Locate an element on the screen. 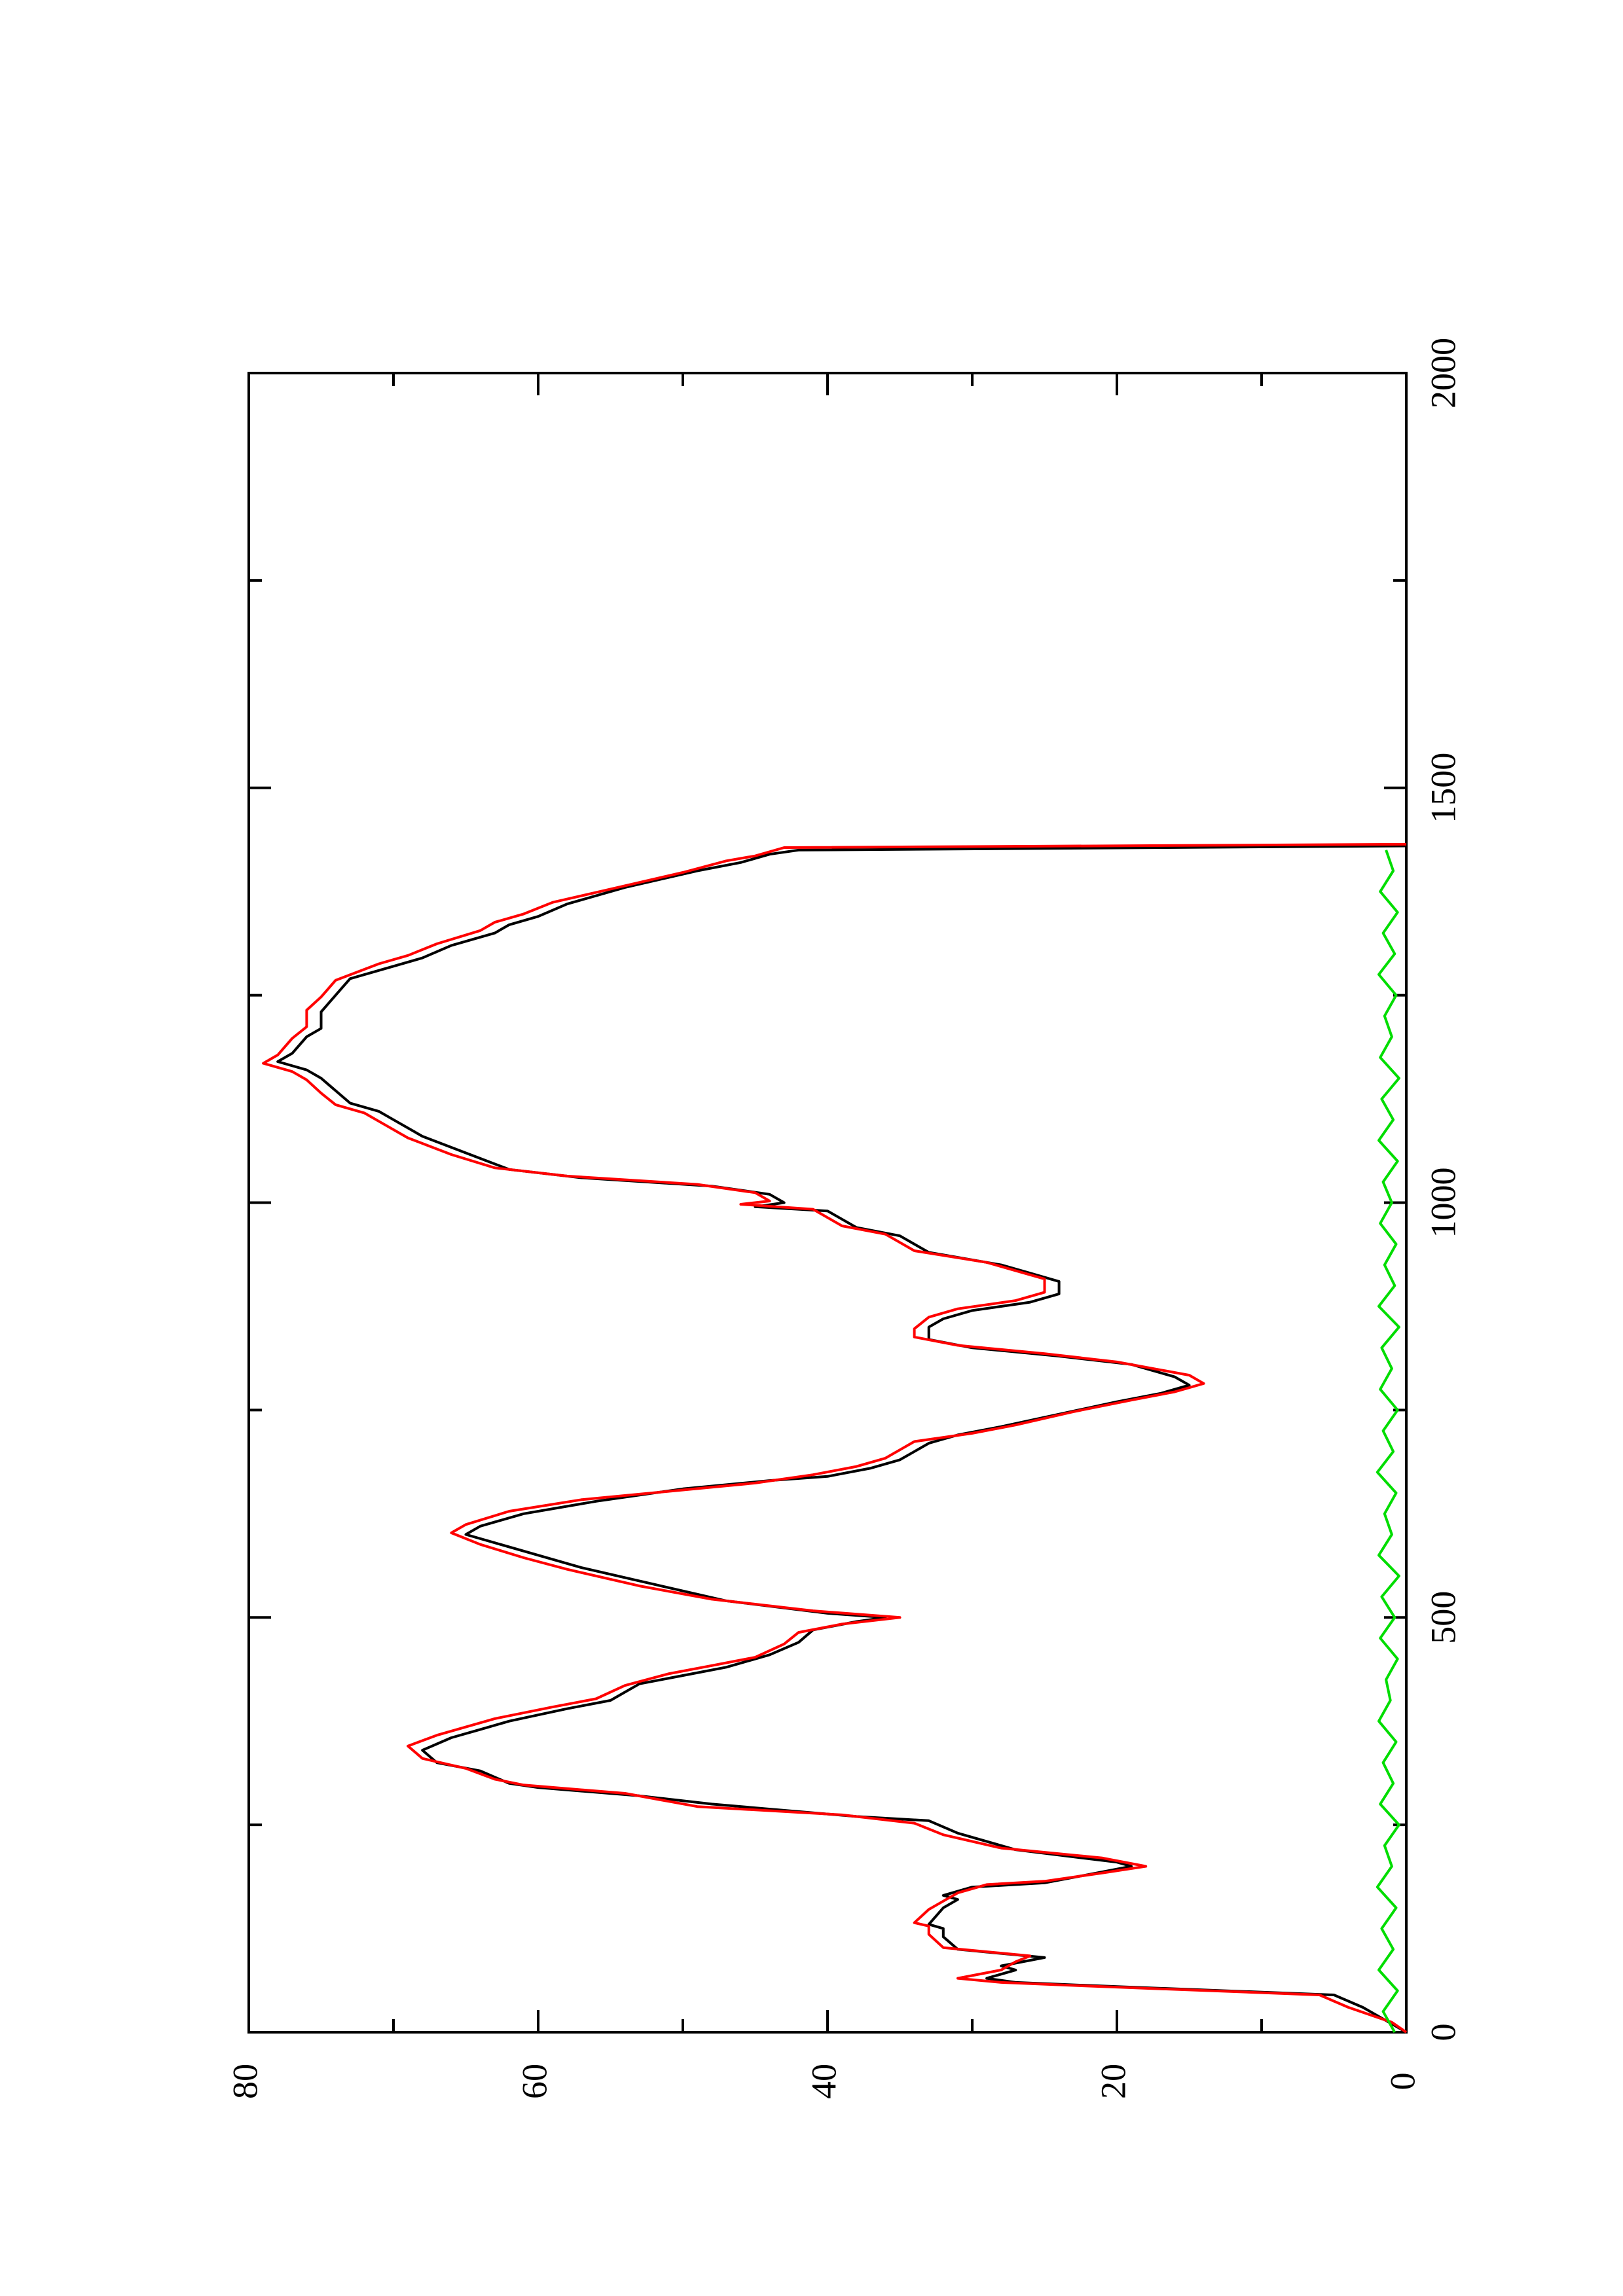 The width and height of the screenshot is (1623, 2296). y-tick-label: 80 is located at coordinates (244, 2081).